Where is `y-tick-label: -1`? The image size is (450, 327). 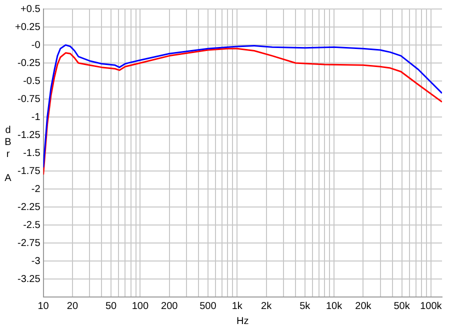 y-tick-label: -1 is located at coordinates (36, 117).